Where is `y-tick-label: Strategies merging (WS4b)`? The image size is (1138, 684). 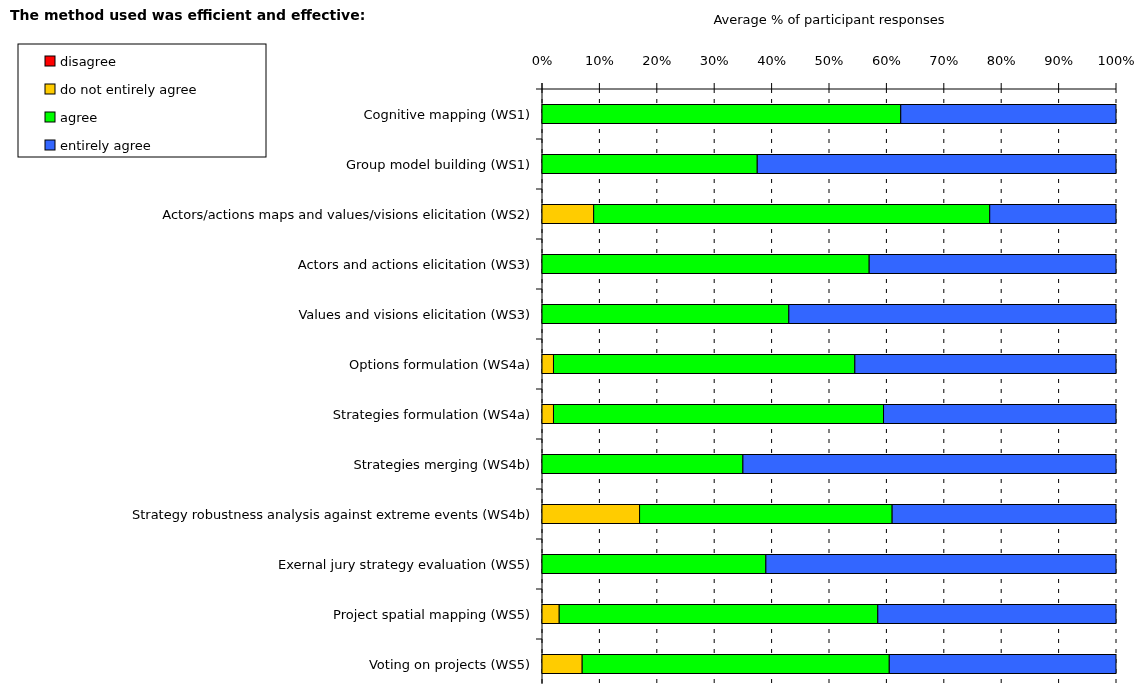
y-tick-label: Strategies merging (WS4b) is located at coordinates (441, 464).